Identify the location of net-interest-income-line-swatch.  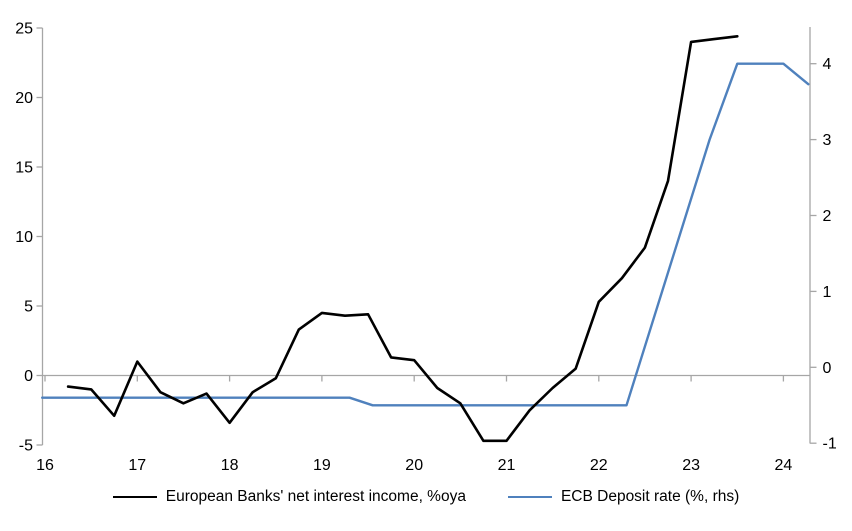
(134, 497).